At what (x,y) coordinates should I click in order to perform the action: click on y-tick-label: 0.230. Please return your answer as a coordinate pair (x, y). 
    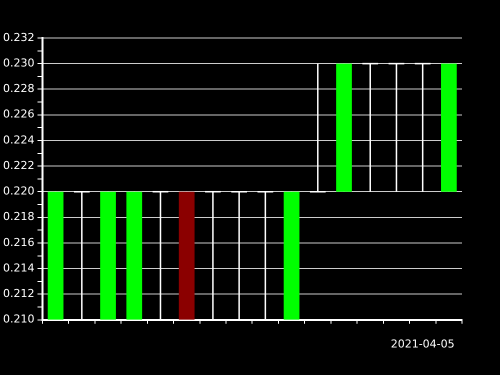
    Looking at the image, I should click on (18, 63).